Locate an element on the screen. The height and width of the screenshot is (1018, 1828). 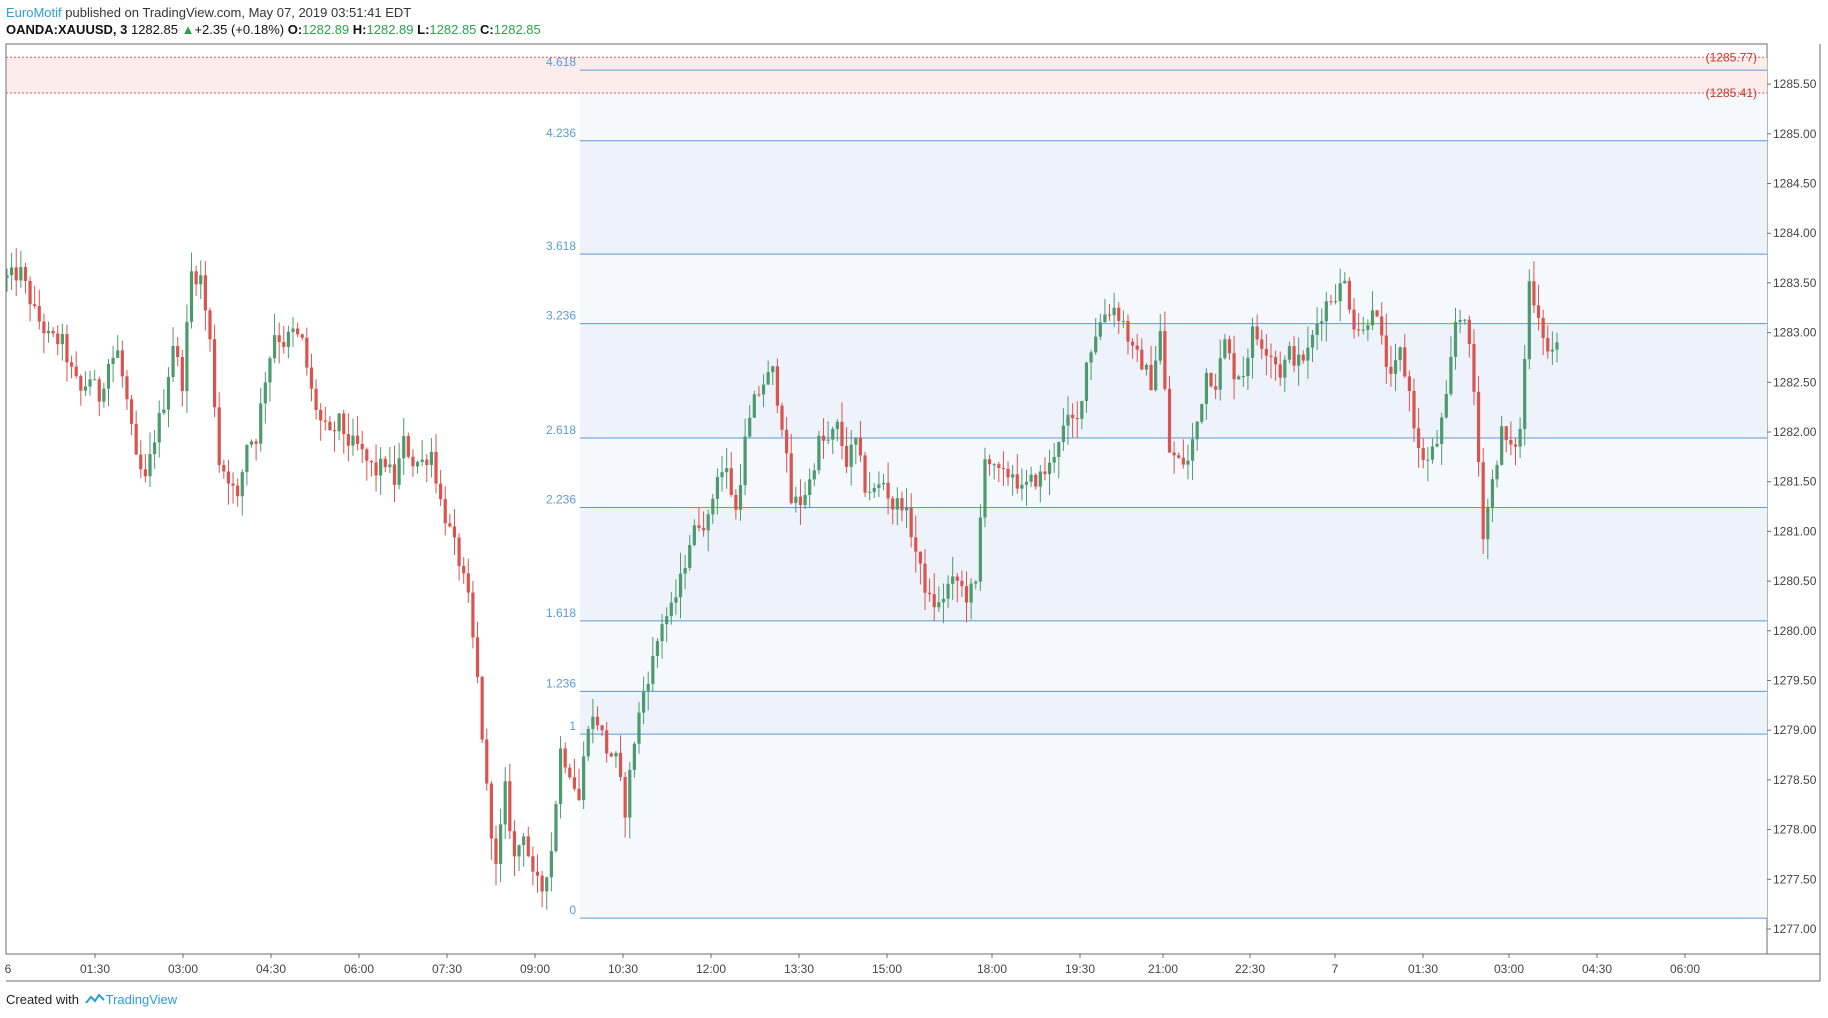
price-tick-label: 1278.00 is located at coordinates (1795, 830).